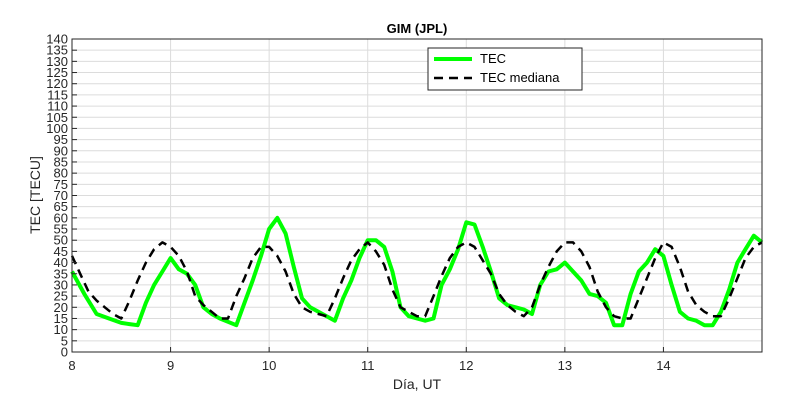 This screenshot has height=400, width=800. What do you see at coordinates (61, 296) in the screenshot?
I see `y-tick-label: 25` at bounding box center [61, 296].